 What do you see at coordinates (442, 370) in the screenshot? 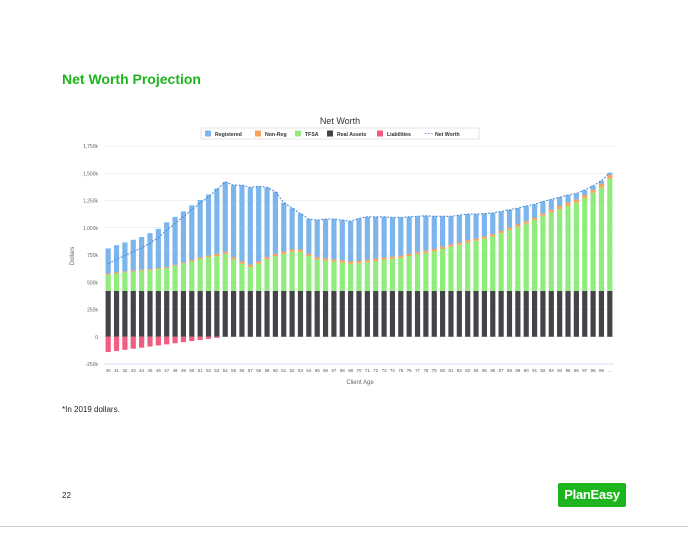
I see `x-tick-label: 80` at bounding box center [442, 370].